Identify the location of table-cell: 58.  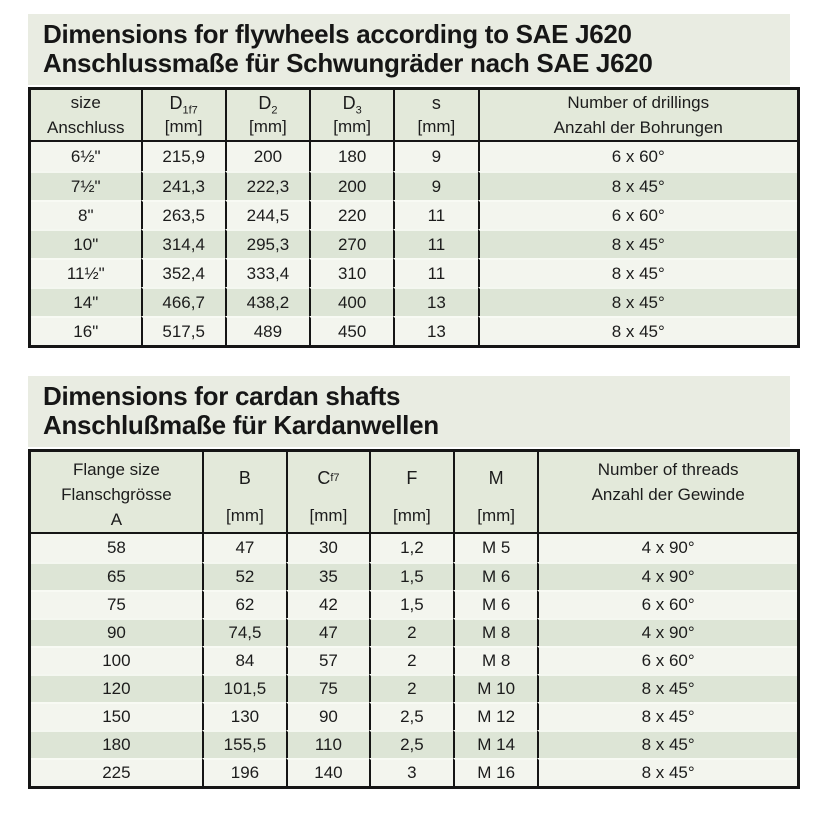
(116, 548).